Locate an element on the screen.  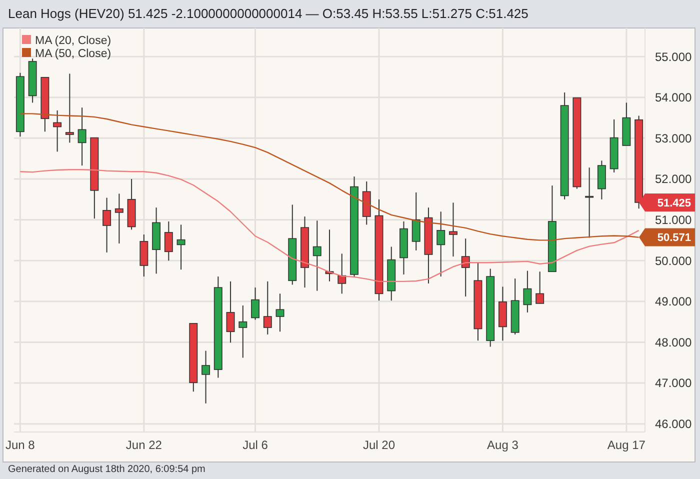
y-tick-label: 46.000 is located at coordinates (673, 424).